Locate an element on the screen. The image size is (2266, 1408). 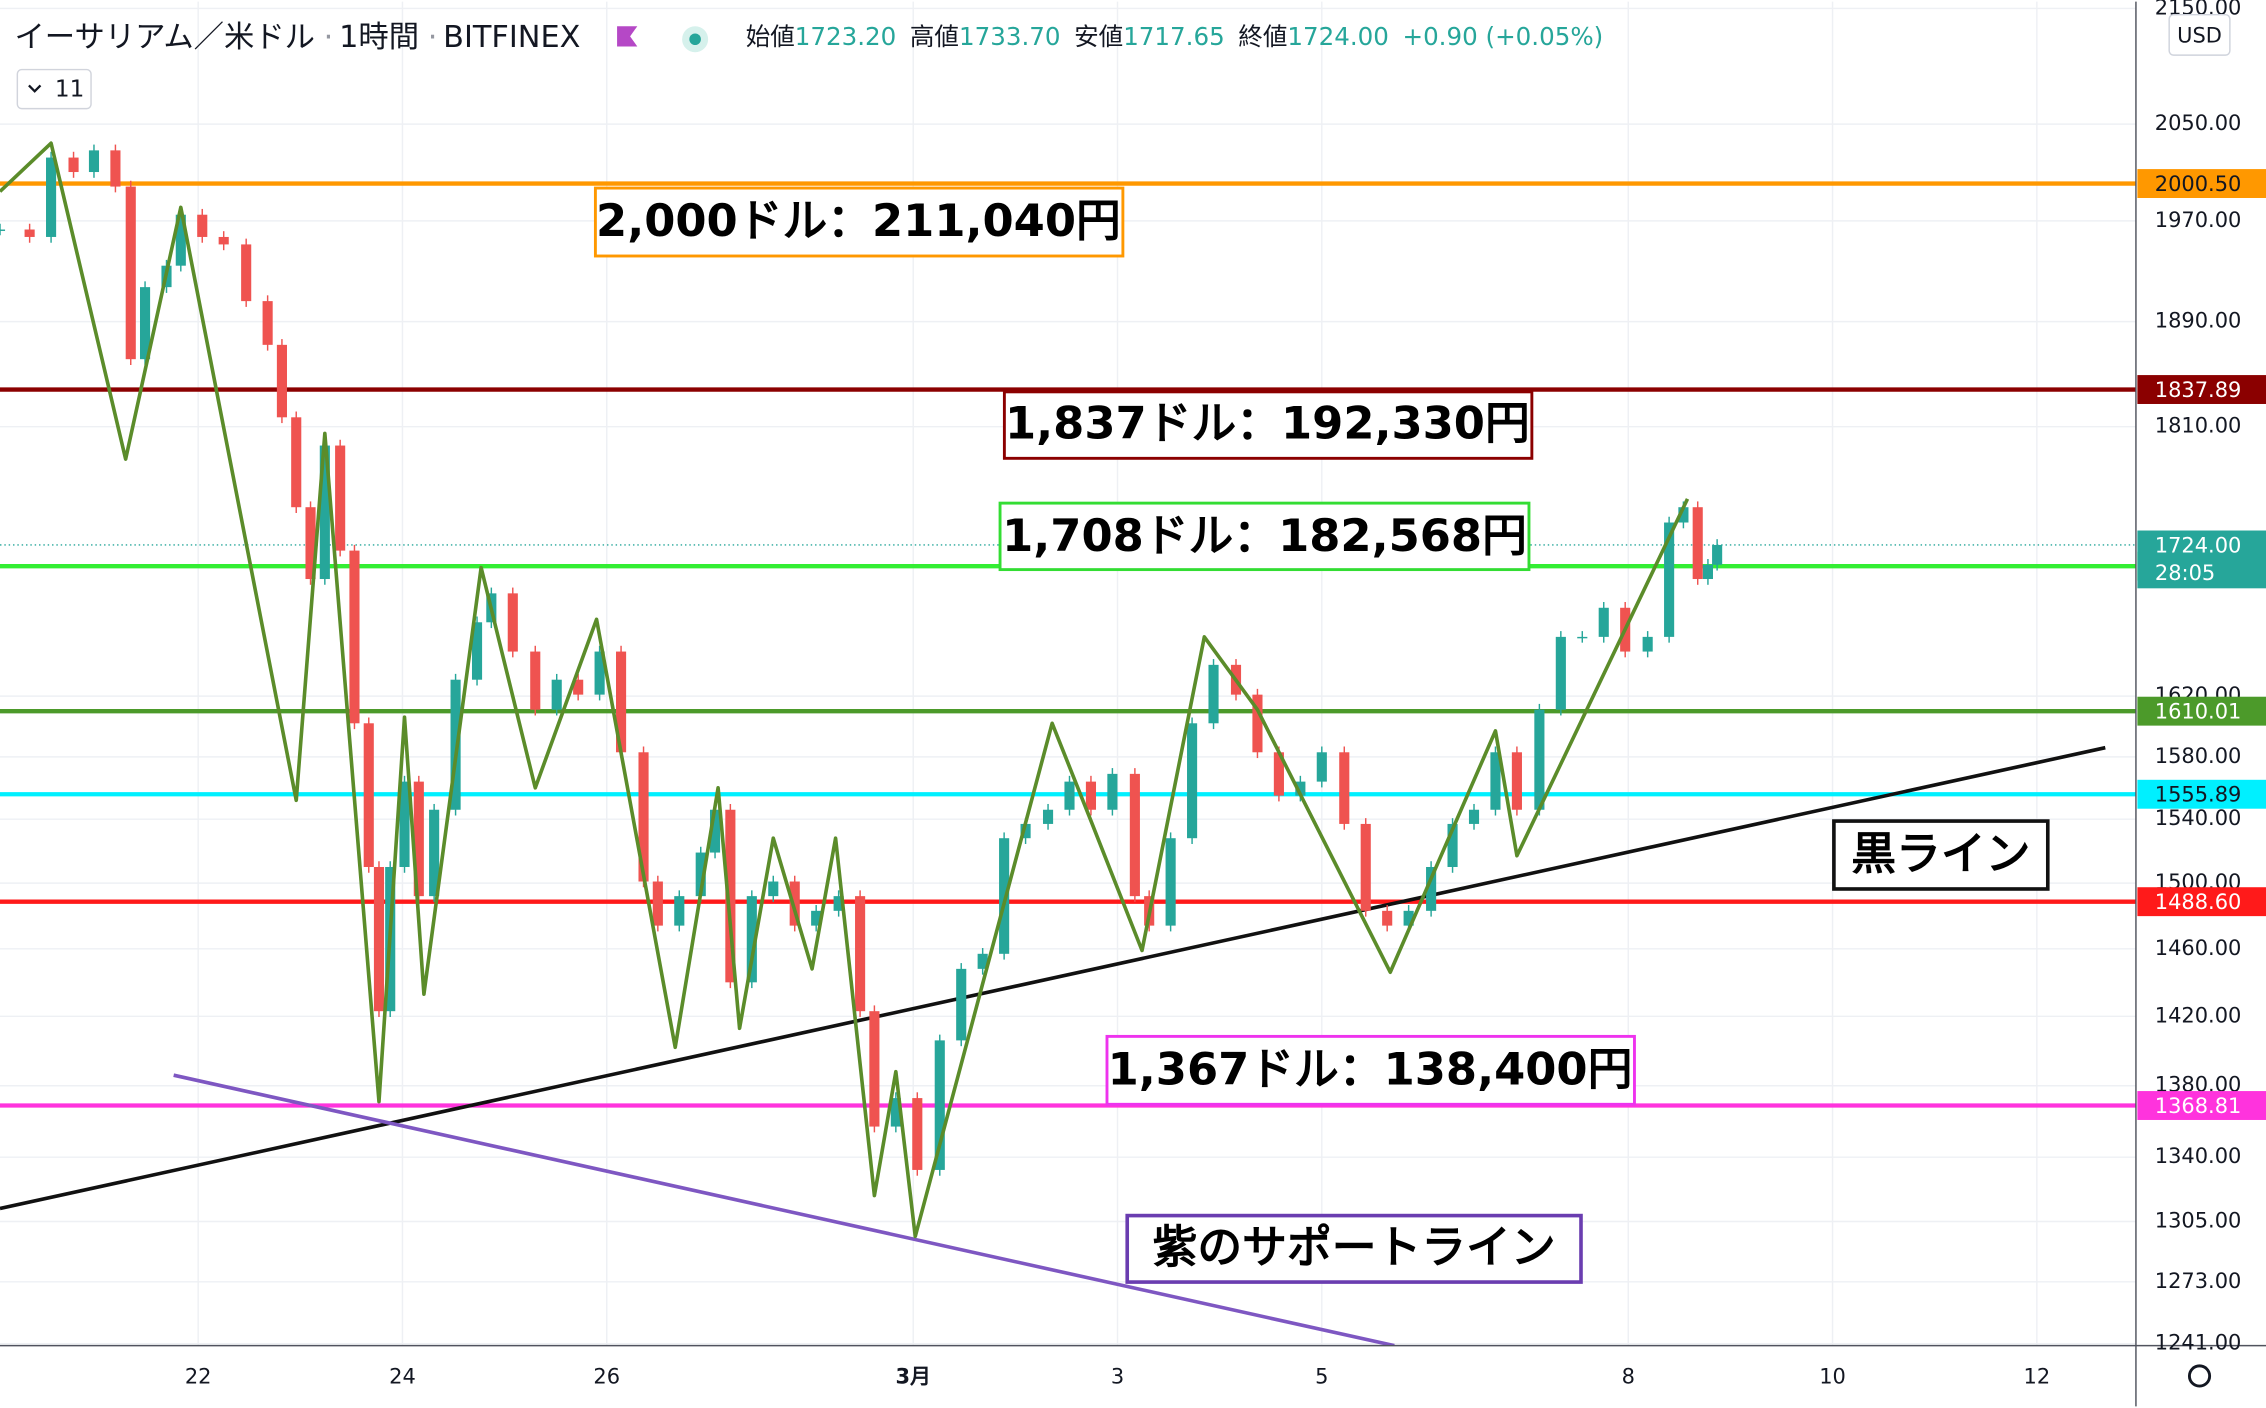
annotation: 紫のサポートライン is located at coordinates (1354, 1246).